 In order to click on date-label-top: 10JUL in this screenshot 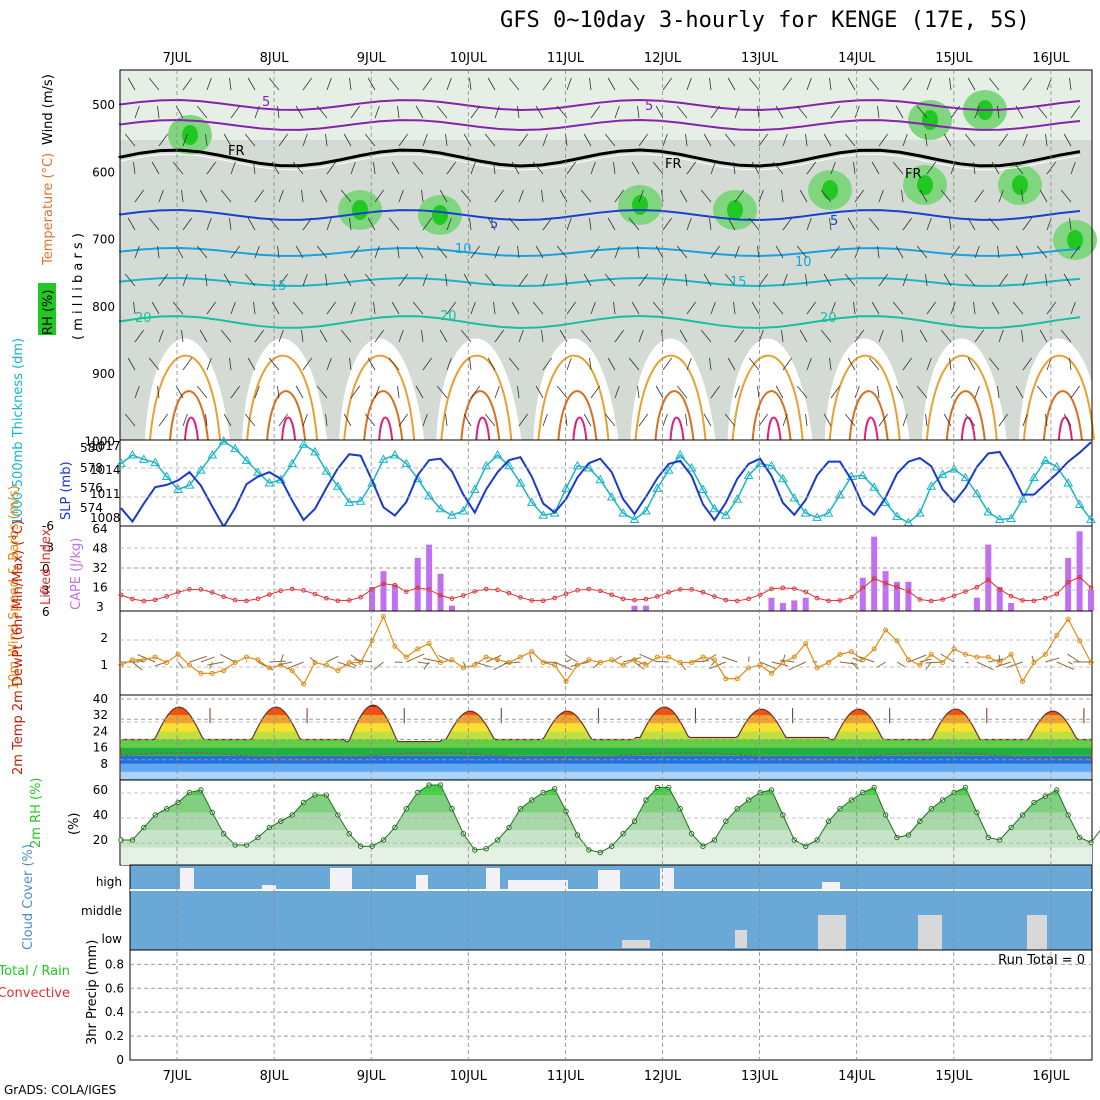, I will do `click(469, 58)`.